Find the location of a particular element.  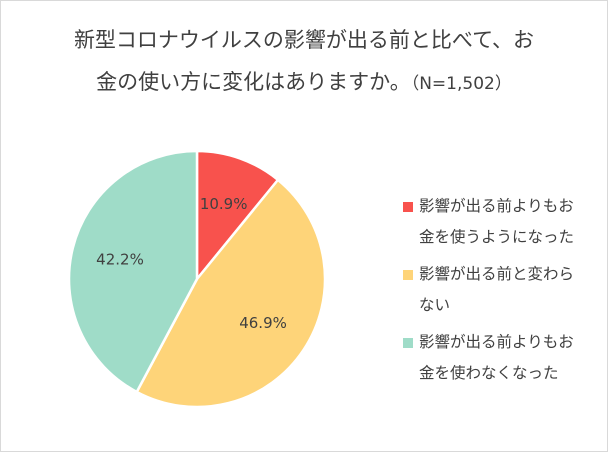

pie-data-label: 46.9% is located at coordinates (263, 323).